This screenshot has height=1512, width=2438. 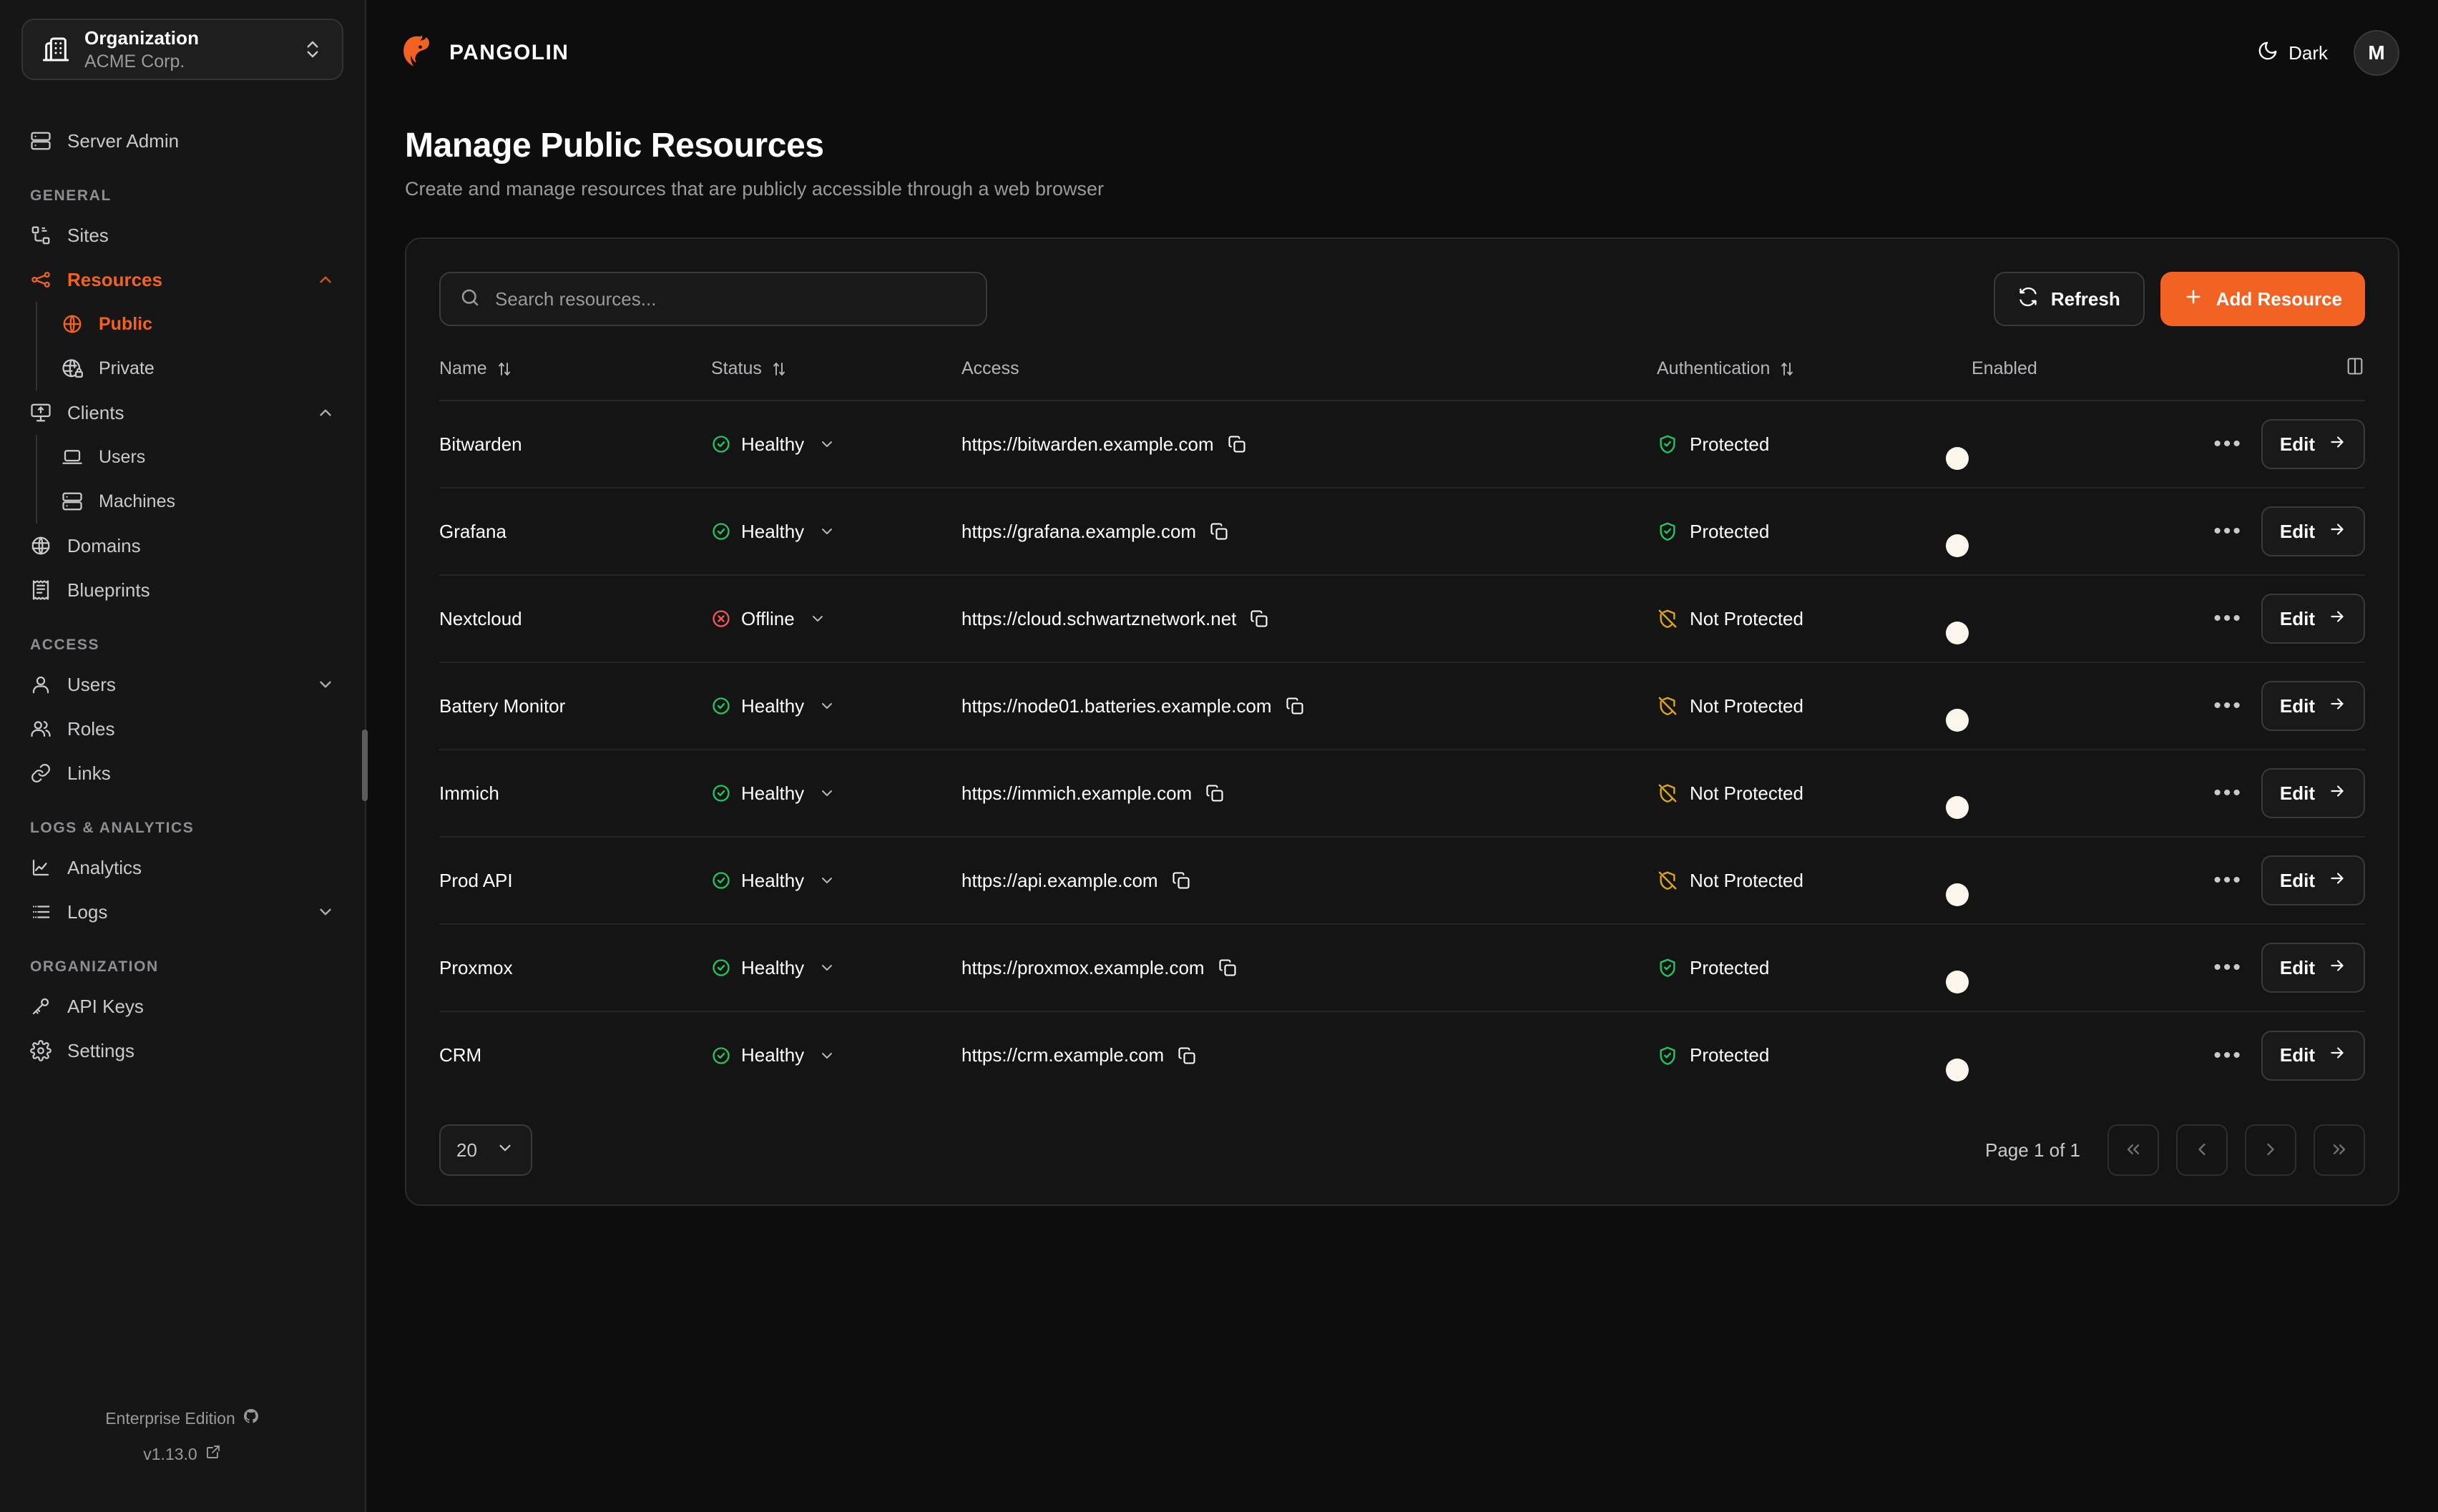 What do you see at coordinates (41, 236) in the screenshot?
I see `sites-icon` at bounding box center [41, 236].